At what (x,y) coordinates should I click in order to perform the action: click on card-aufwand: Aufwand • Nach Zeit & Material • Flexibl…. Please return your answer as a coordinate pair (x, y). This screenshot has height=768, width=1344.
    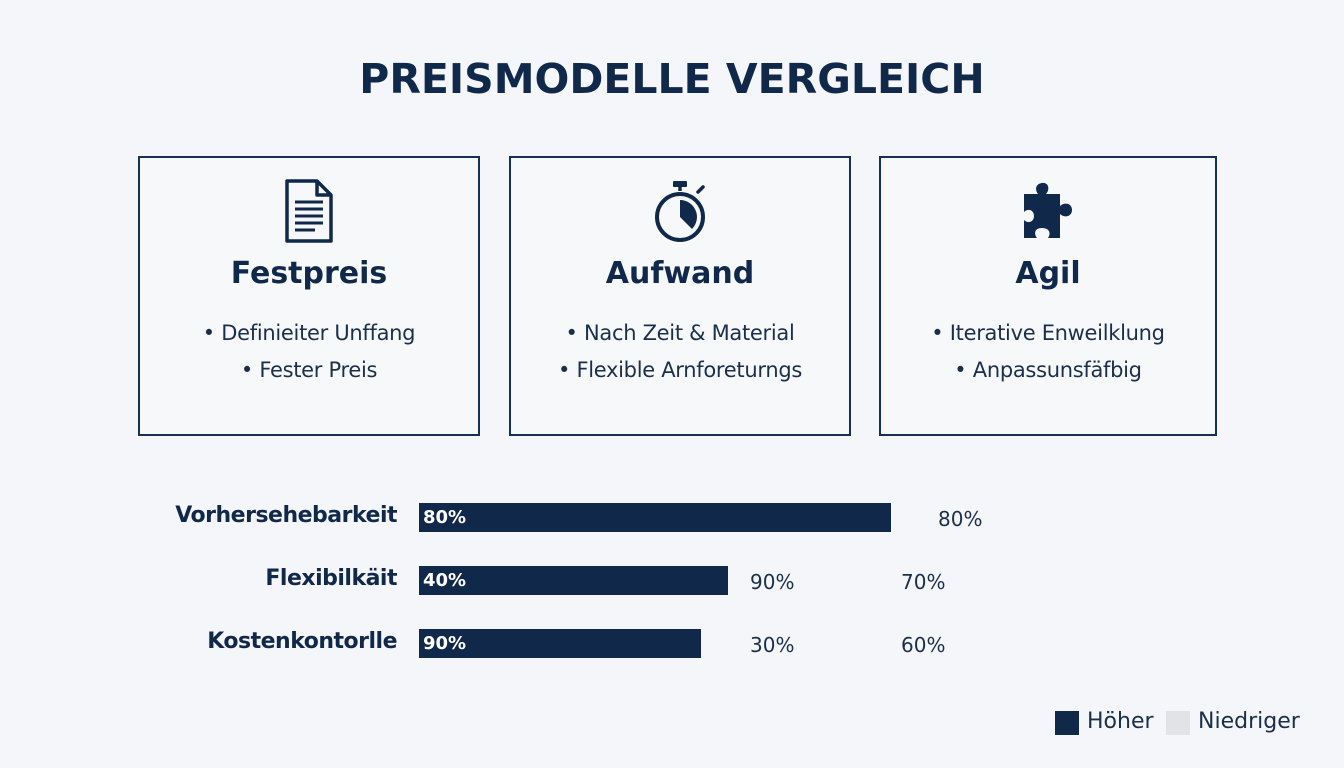
    Looking at the image, I should click on (680, 296).